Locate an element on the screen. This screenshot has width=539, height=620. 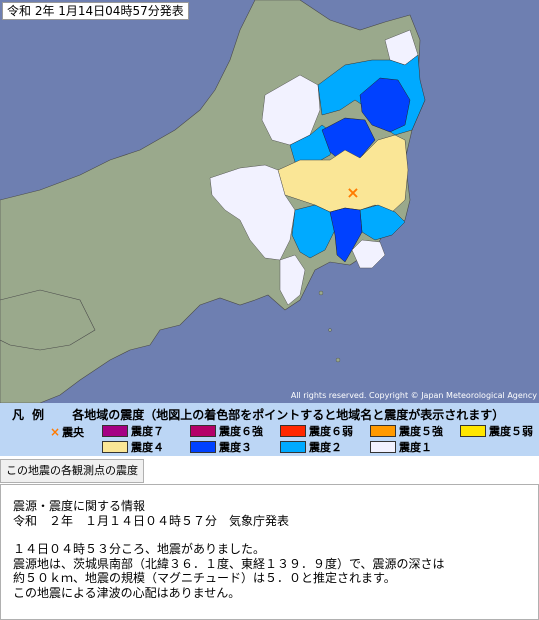
legend-item-shindo6plus: 震度６強 is located at coordinates (226, 432).